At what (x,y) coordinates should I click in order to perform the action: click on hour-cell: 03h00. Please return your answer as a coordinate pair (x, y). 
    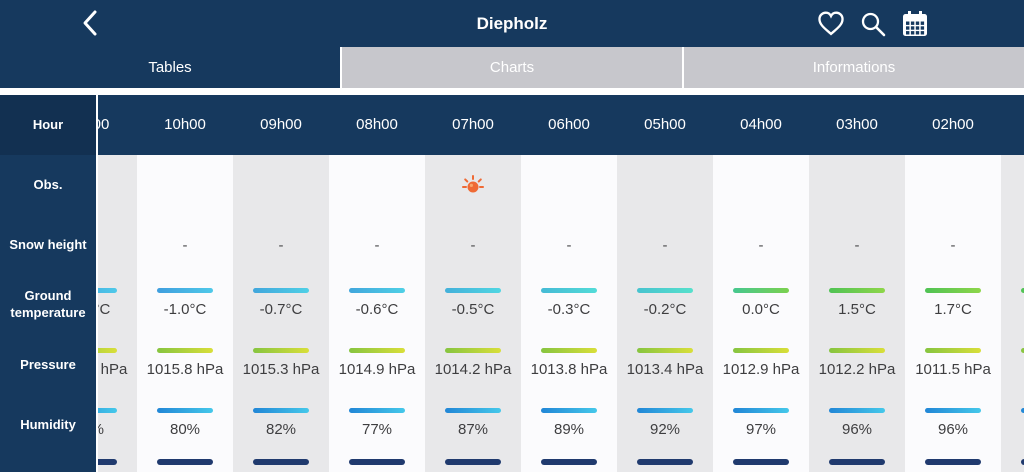
    Looking at the image, I should click on (857, 124).